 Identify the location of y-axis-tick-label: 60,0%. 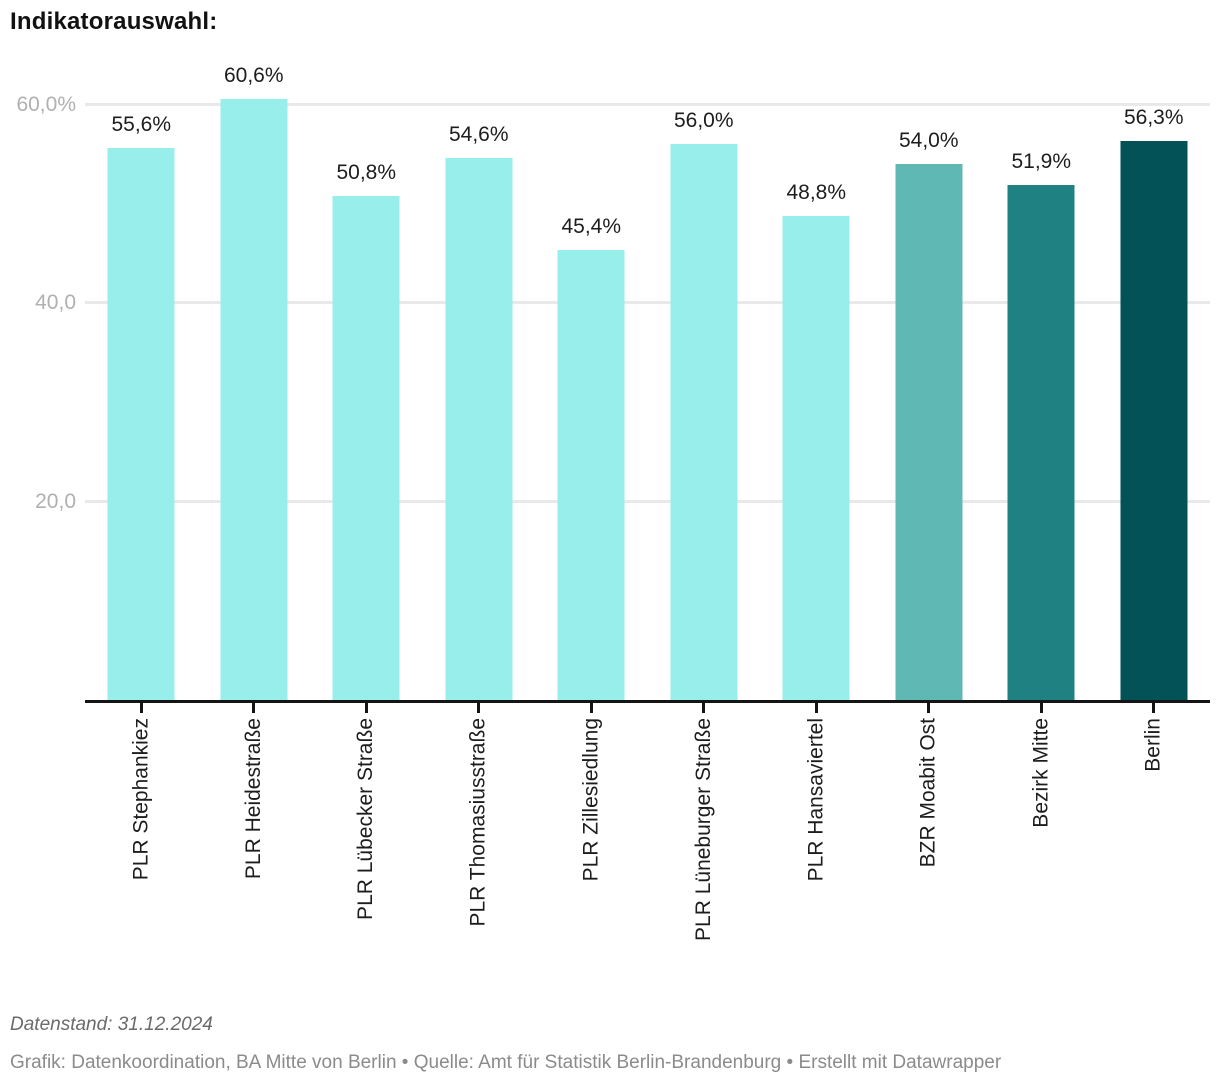
(46, 104).